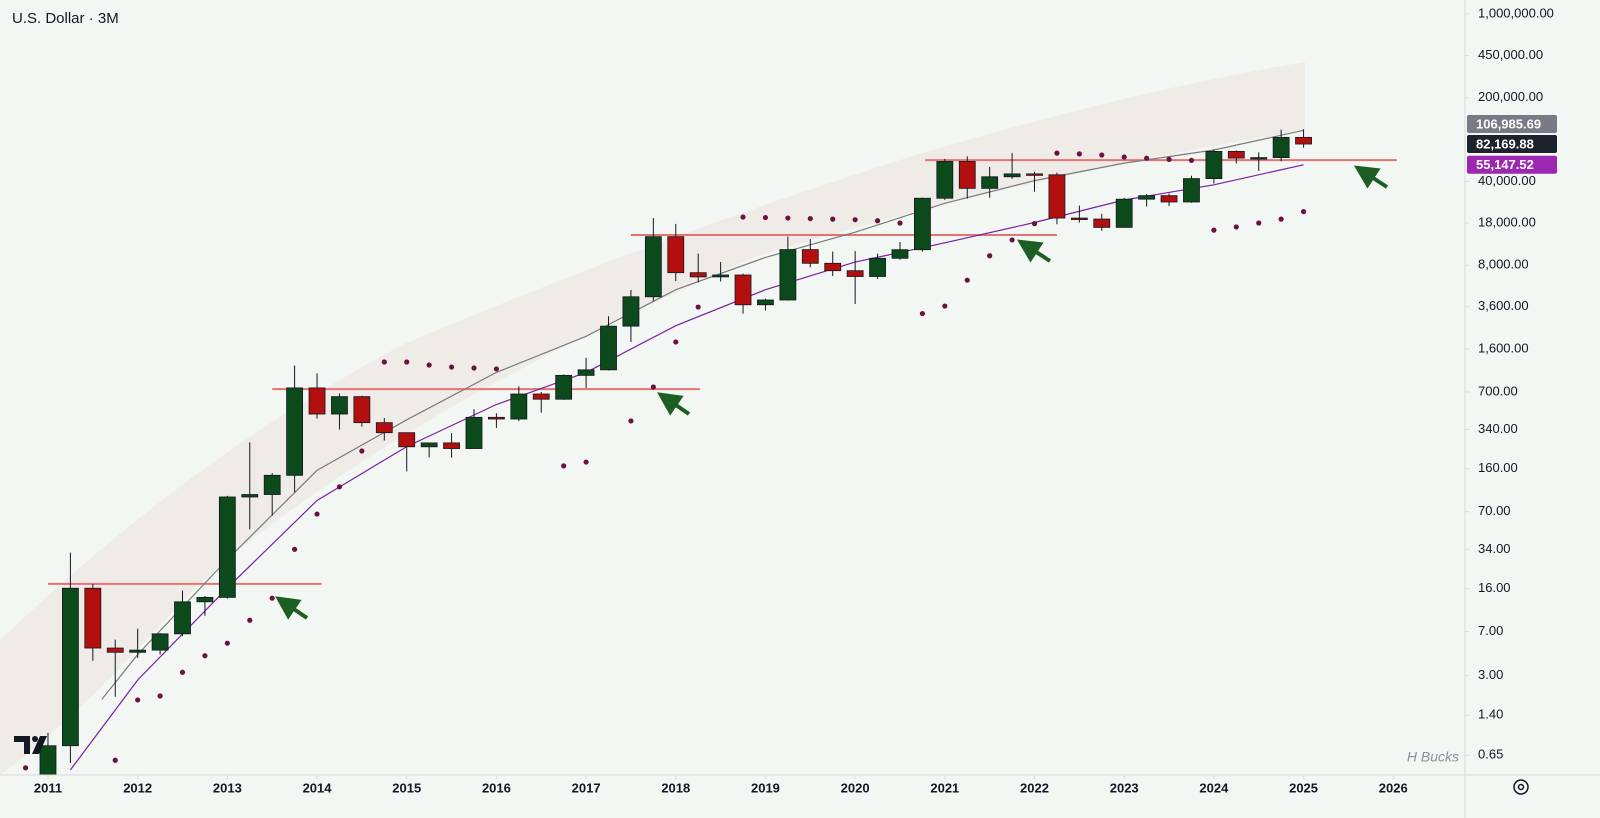 The image size is (1600, 818). Describe the element at coordinates (30, 745) in the screenshot. I see `logo` at that location.